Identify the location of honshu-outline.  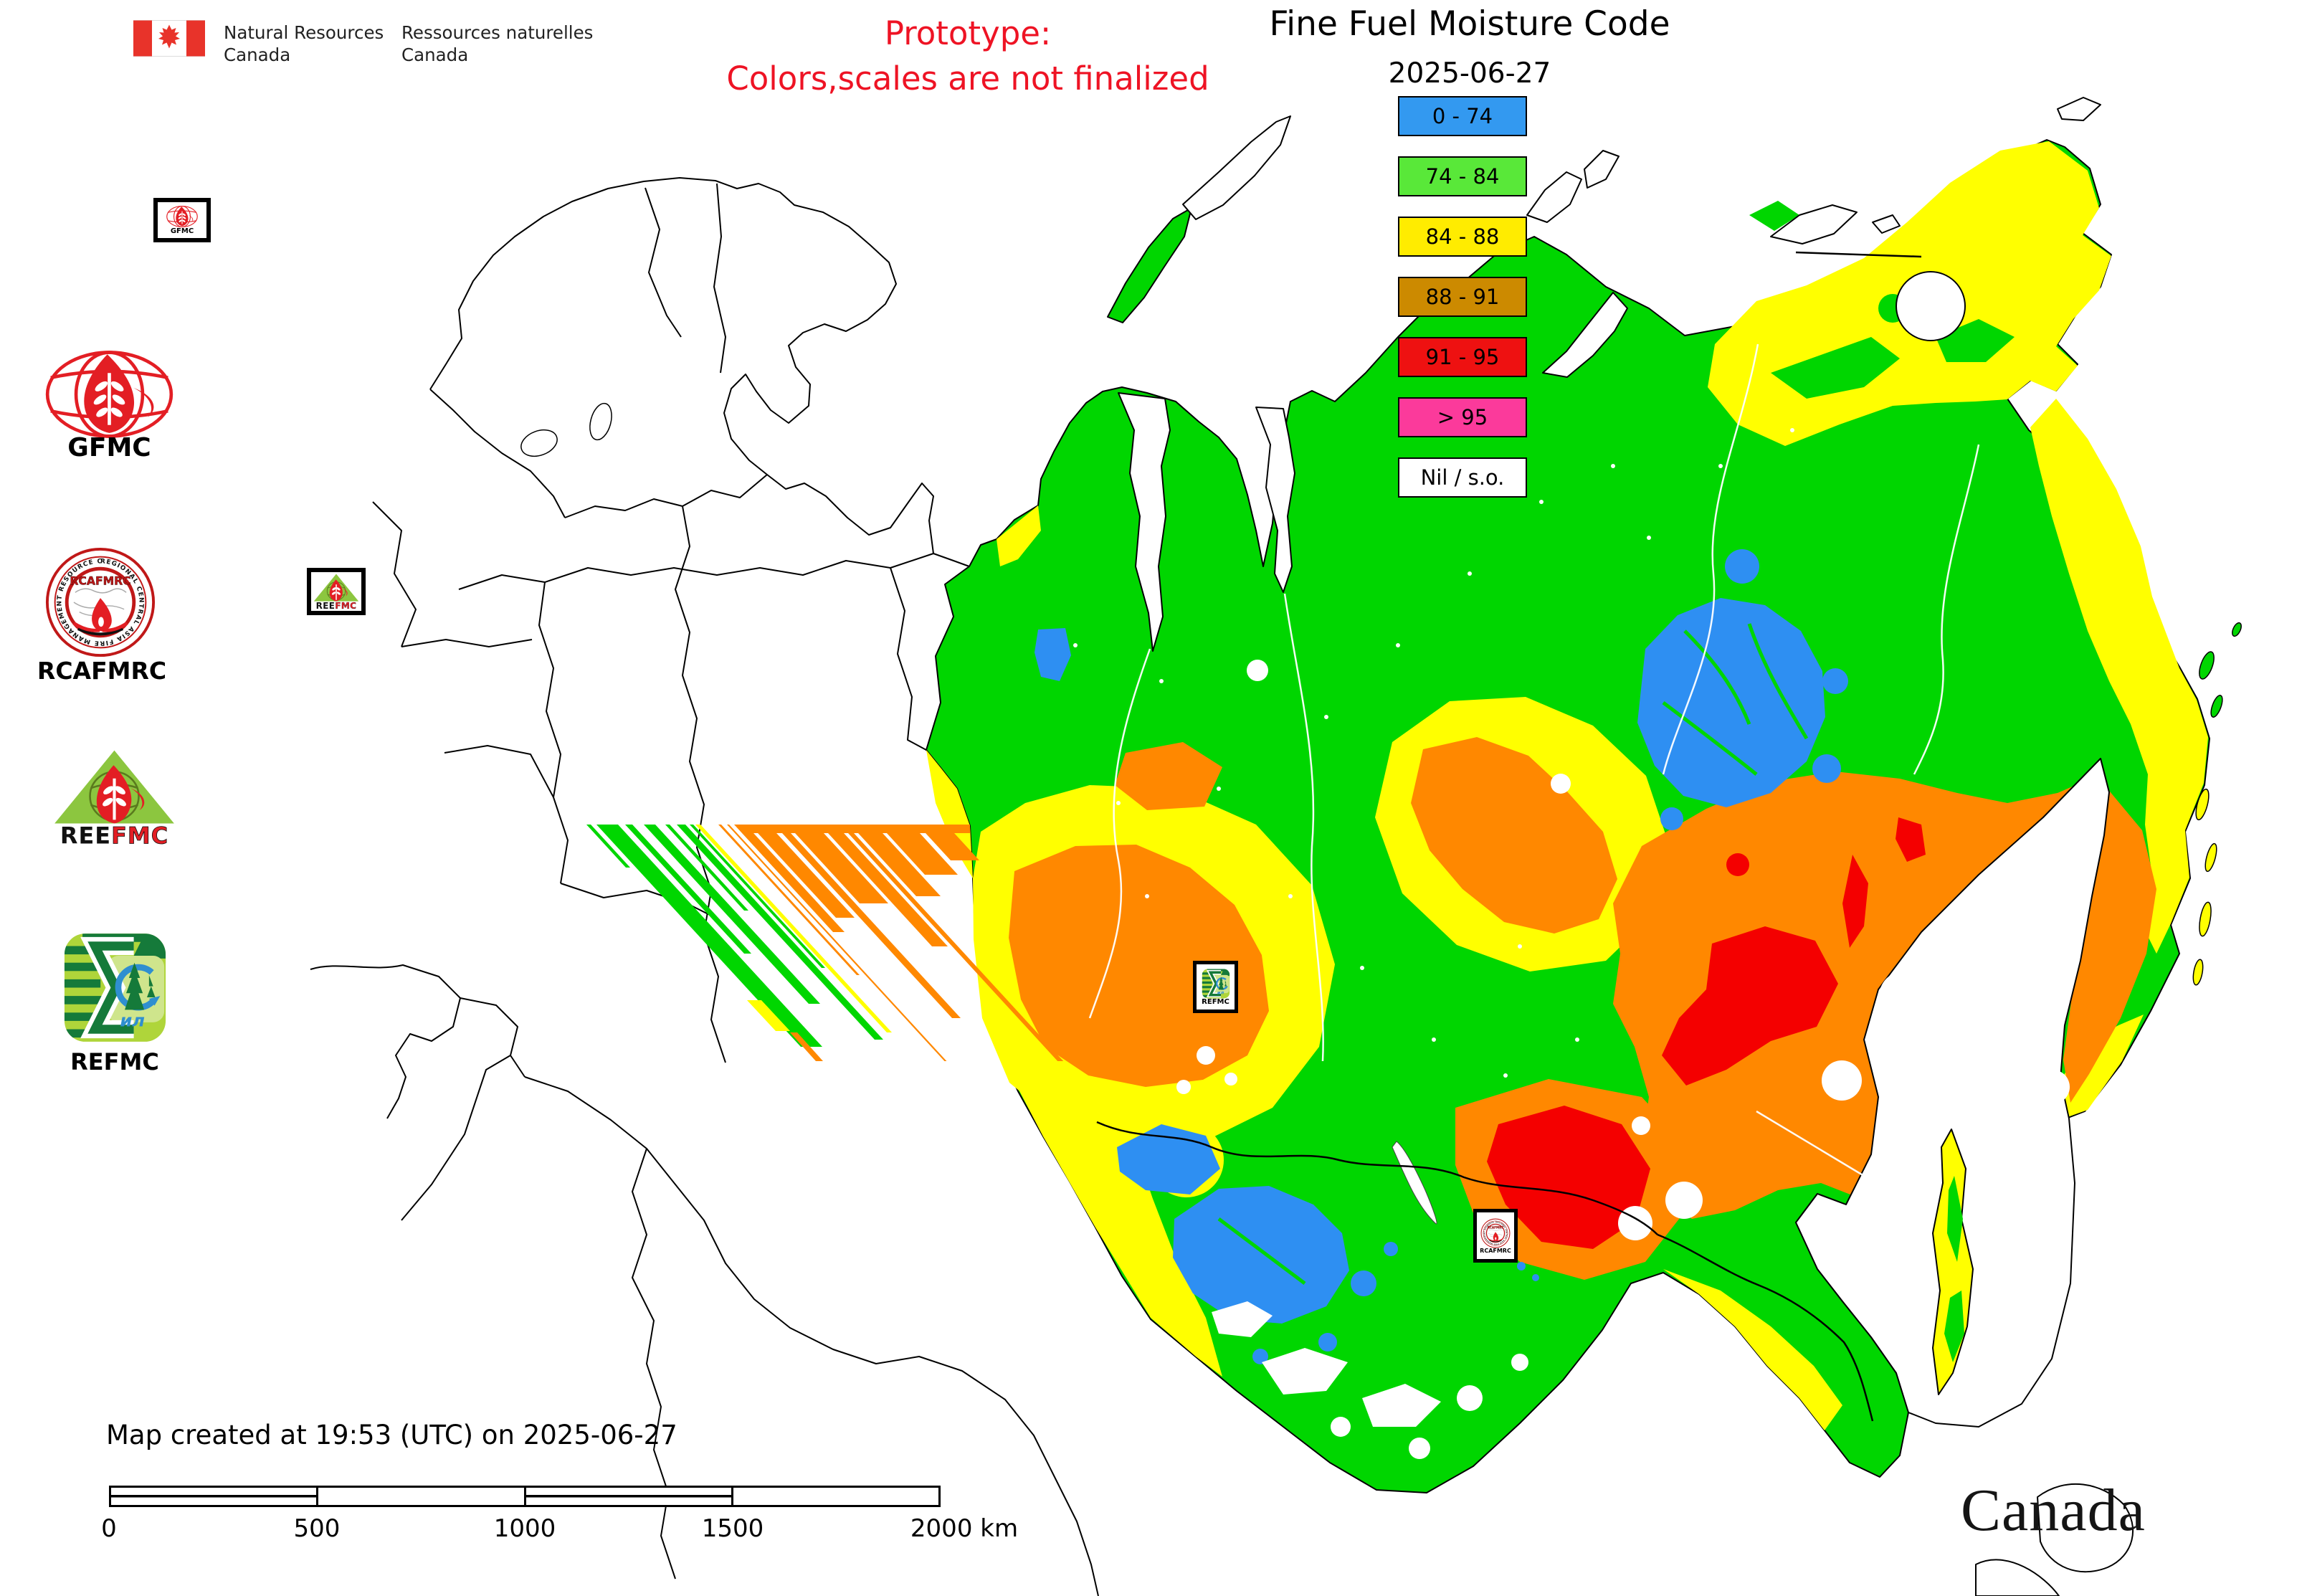
(2018, 1577).